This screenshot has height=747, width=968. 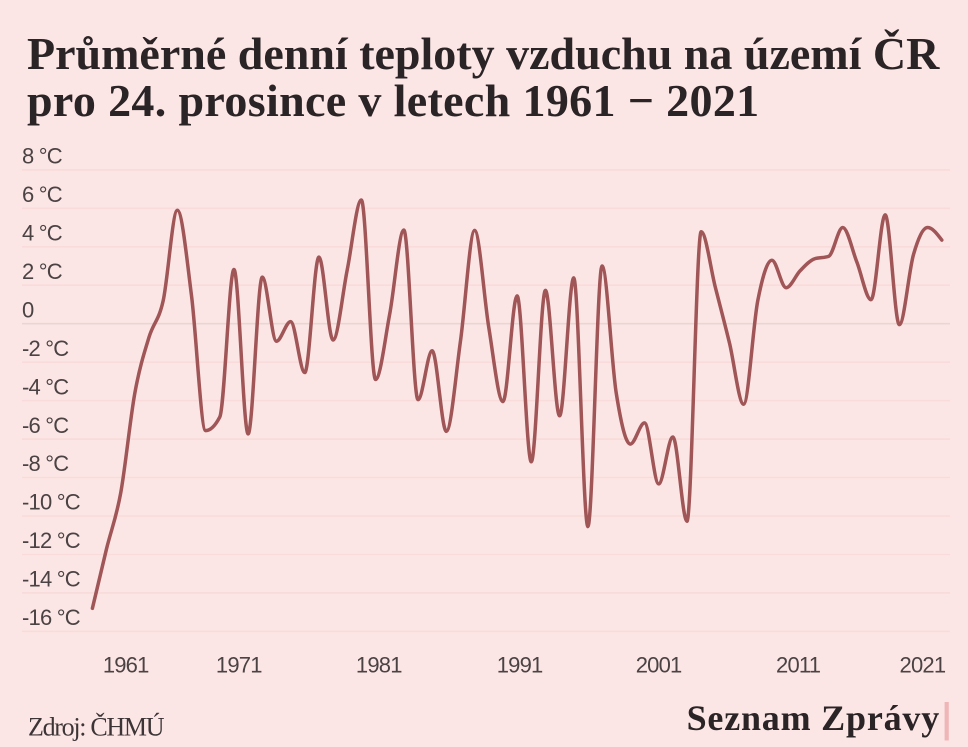 What do you see at coordinates (45, 463) in the screenshot?
I see `svg-text: -8 °C` at bounding box center [45, 463].